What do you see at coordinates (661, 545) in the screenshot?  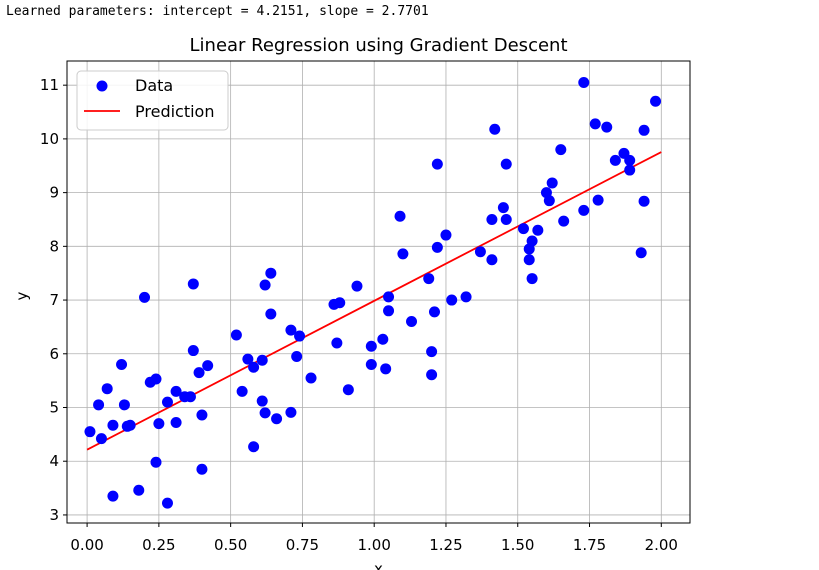 I see `x-tick-label: 2.00` at bounding box center [661, 545].